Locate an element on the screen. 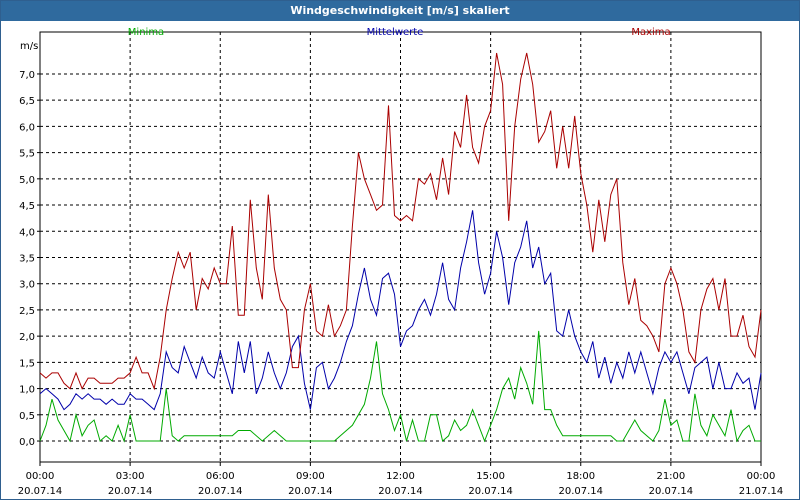 Image resolution: width=800 pixels, height=500 pixels. y-tick-label: 1,5 is located at coordinates (27, 363).